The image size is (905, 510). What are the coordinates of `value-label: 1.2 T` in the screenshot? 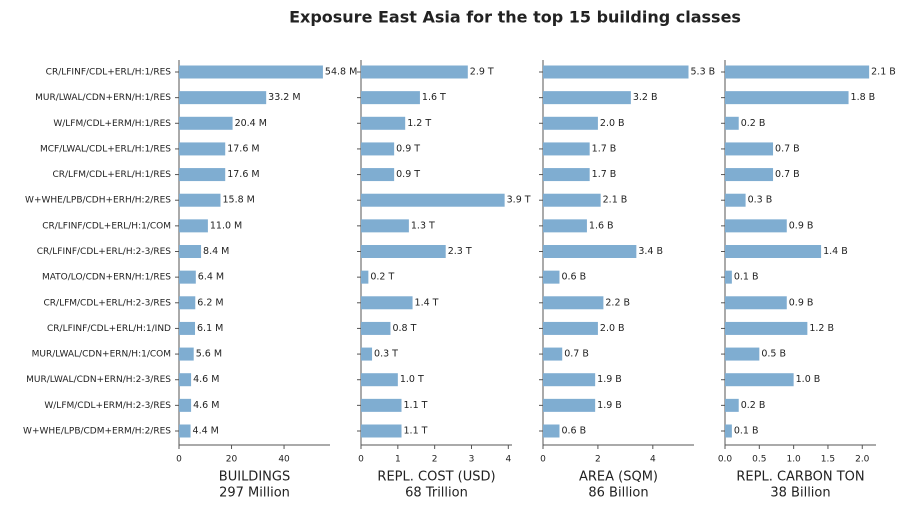 It's located at (419, 123).